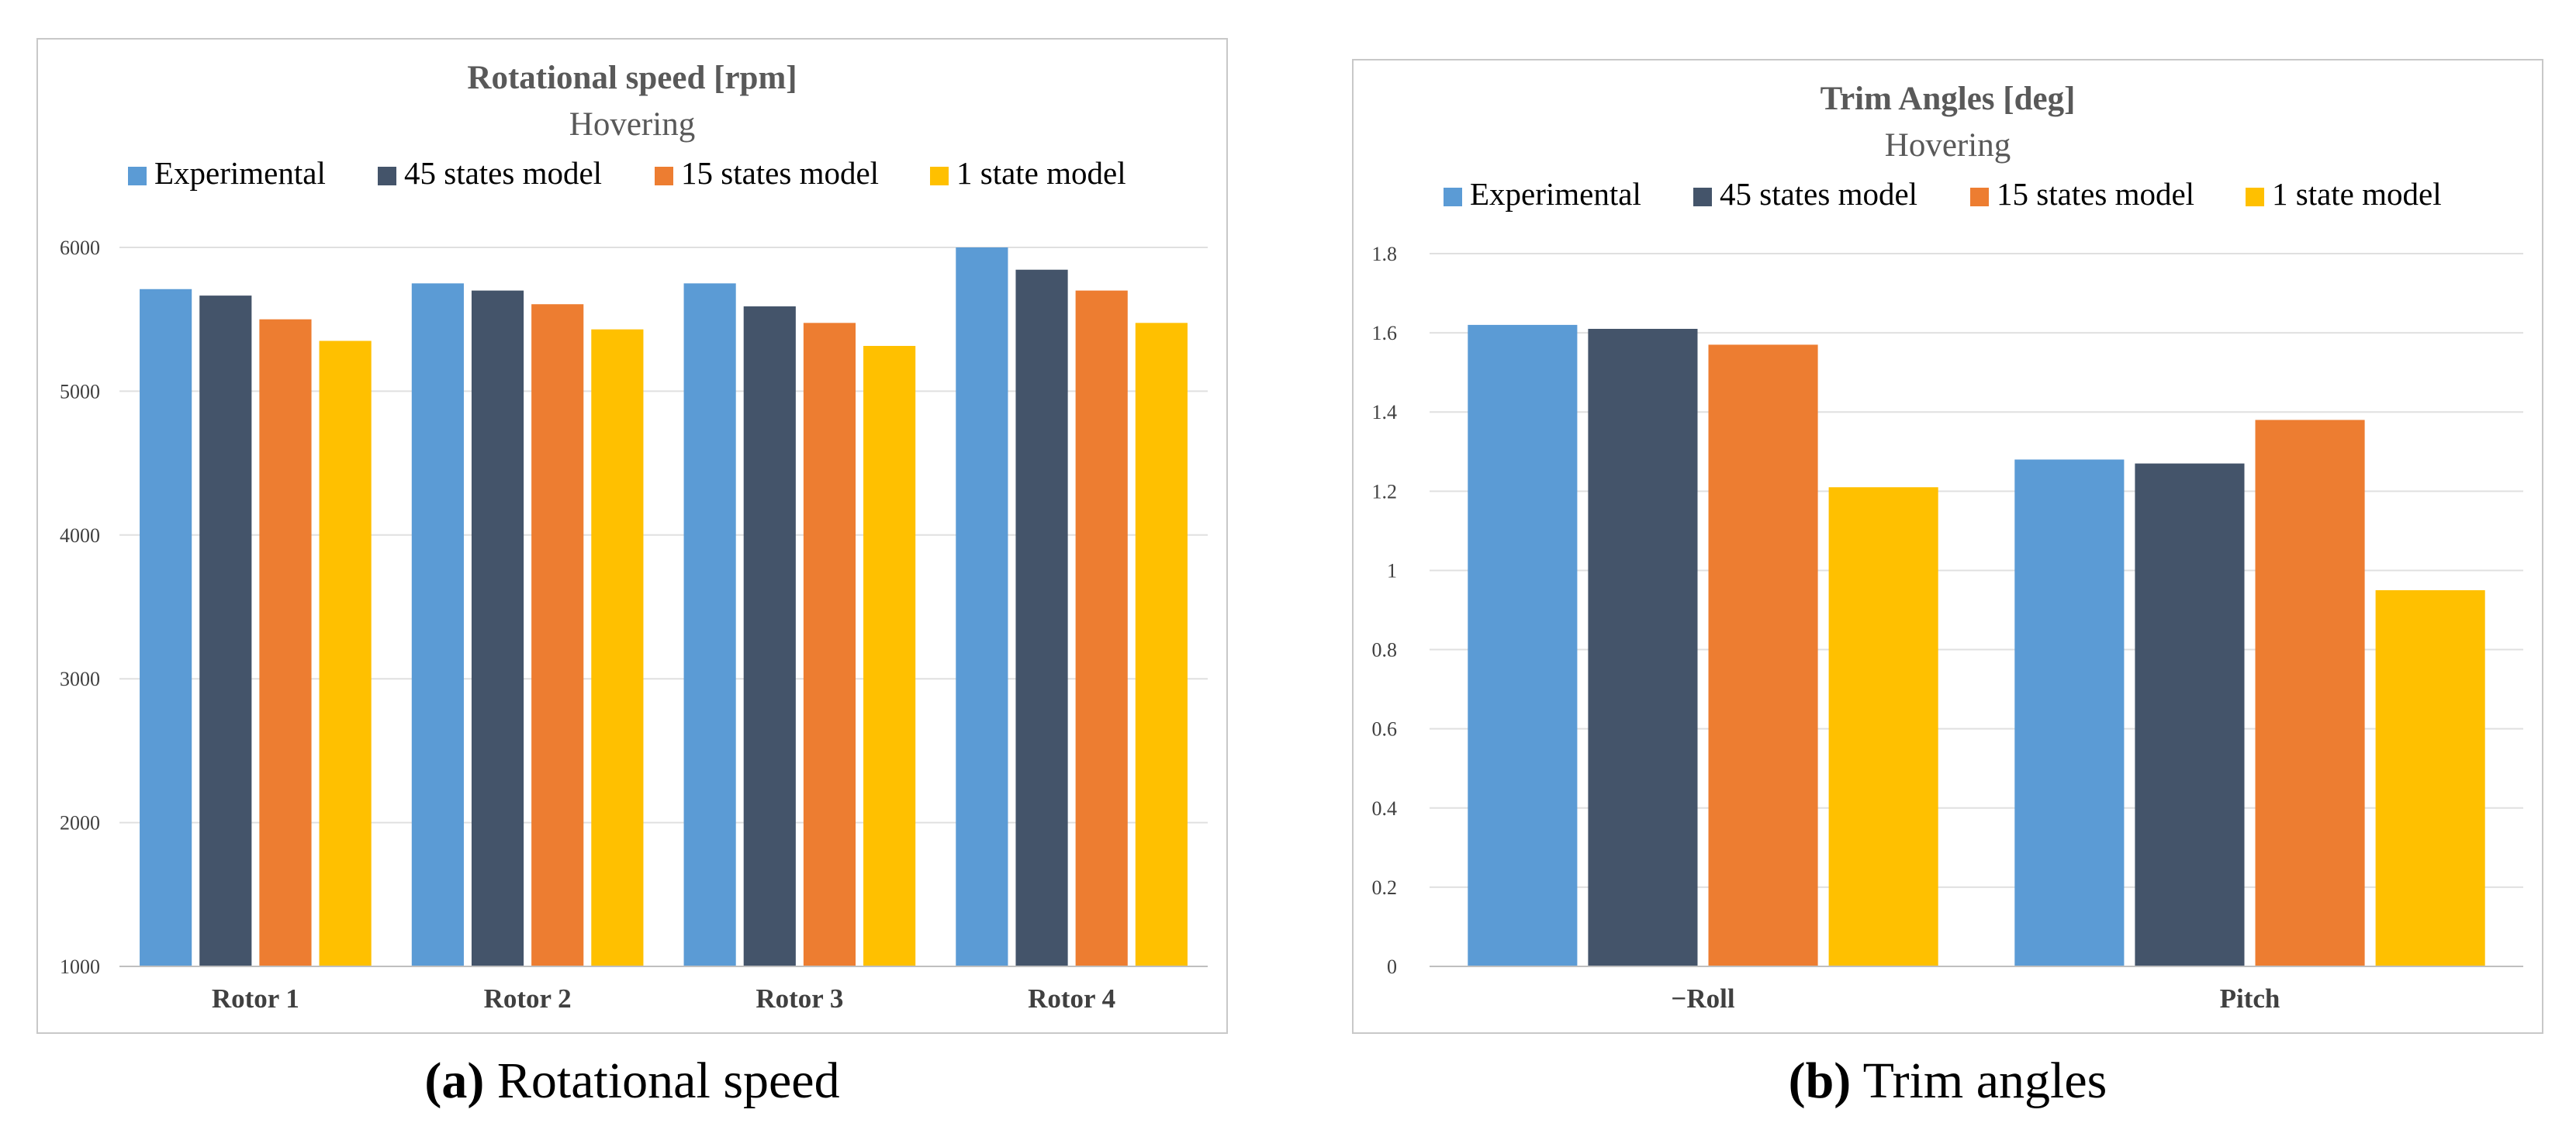  Describe the element at coordinates (255, 999) in the screenshot. I see `x-category-label: Rotor 1` at that location.